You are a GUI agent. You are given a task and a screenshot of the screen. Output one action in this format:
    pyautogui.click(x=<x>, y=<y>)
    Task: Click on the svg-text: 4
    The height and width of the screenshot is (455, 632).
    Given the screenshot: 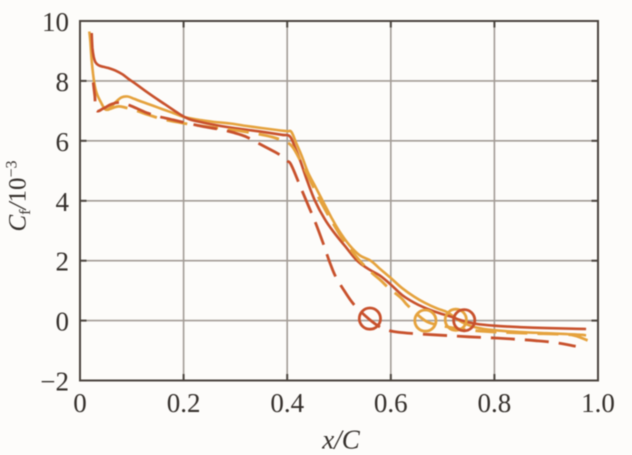 What is the action you would take?
    pyautogui.click(x=63, y=202)
    